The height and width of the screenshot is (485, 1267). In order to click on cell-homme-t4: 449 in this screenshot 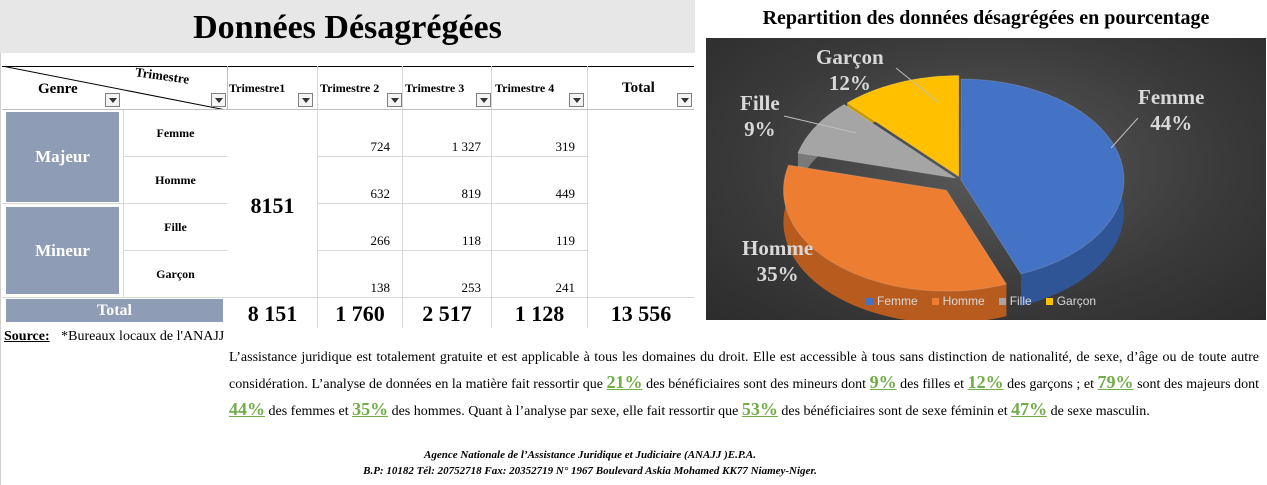, I will do `click(565, 193)`.